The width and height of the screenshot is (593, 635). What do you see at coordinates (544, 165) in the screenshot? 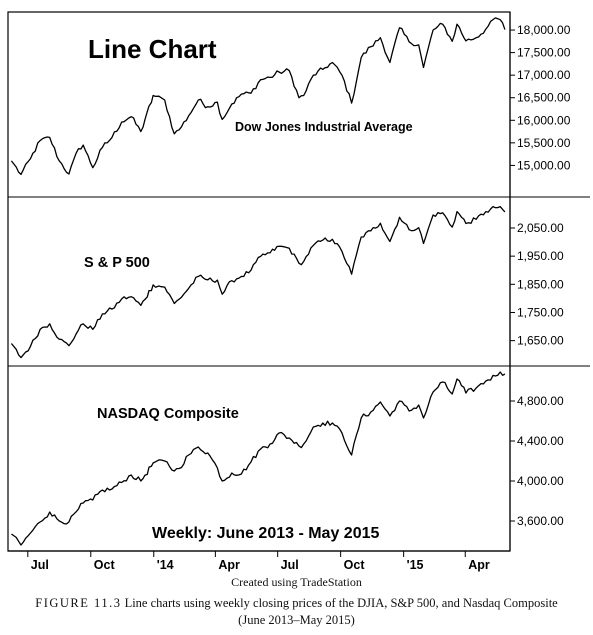
I see `y-tick-label: 15,000.00` at bounding box center [544, 165].